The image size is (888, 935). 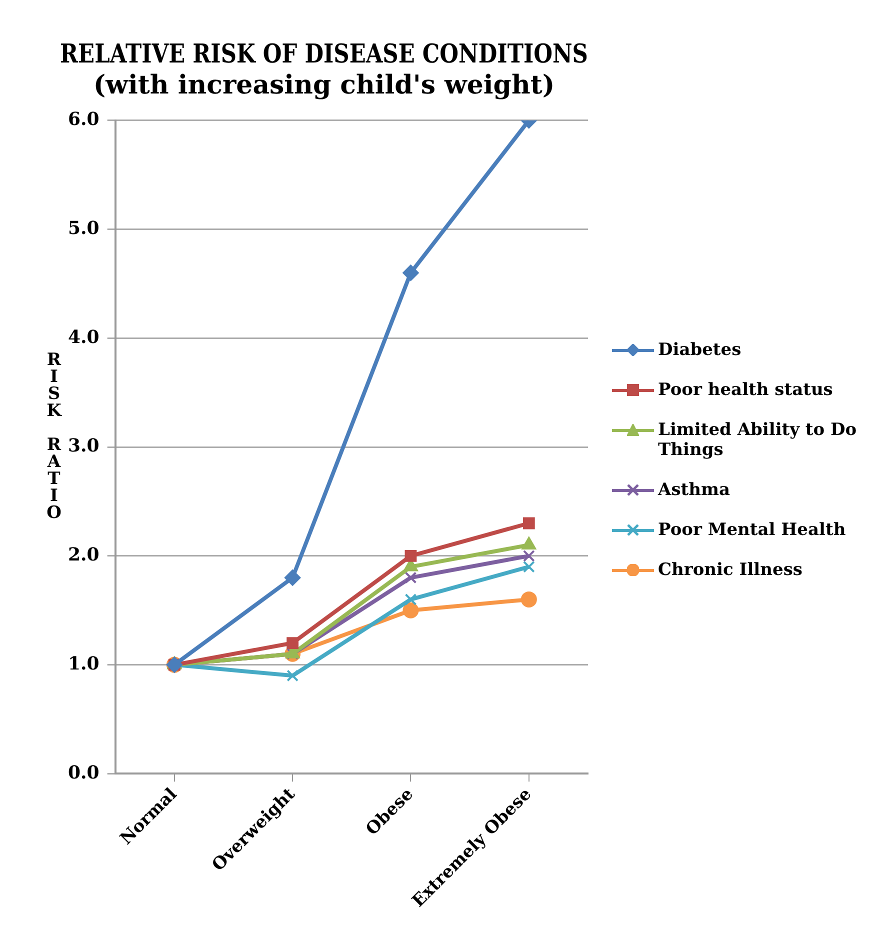 I want to click on y-tick-label: 4.0, so click(x=84, y=337).